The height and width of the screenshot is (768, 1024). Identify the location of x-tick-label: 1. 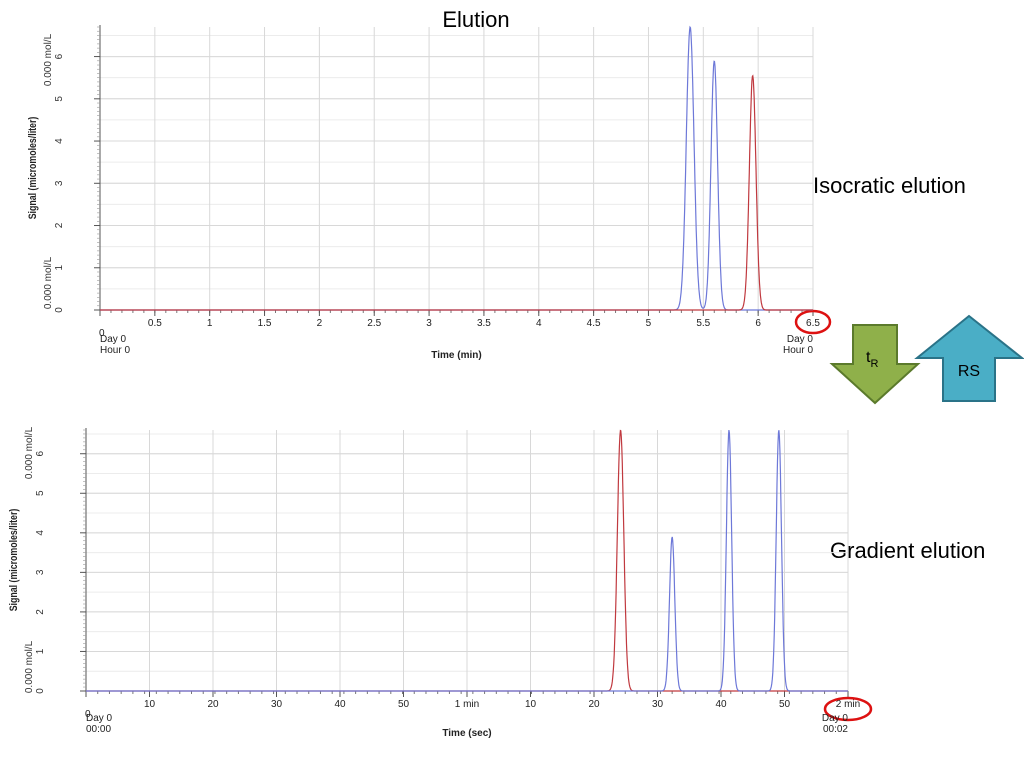
(210, 323).